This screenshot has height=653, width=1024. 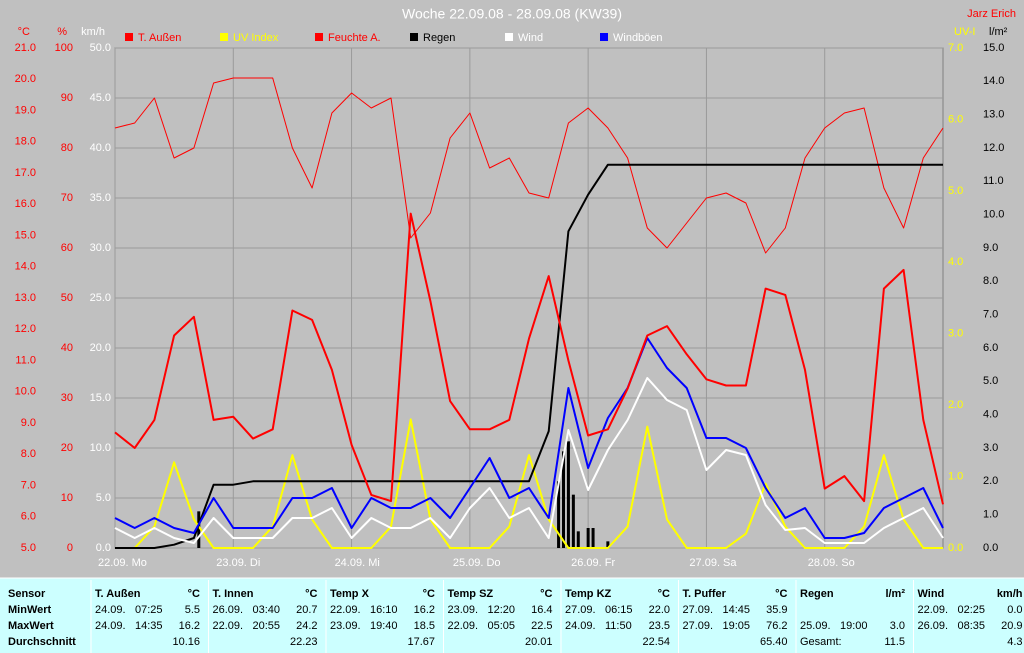 I want to click on cell-value: 23.5, so click(x=659, y=626).